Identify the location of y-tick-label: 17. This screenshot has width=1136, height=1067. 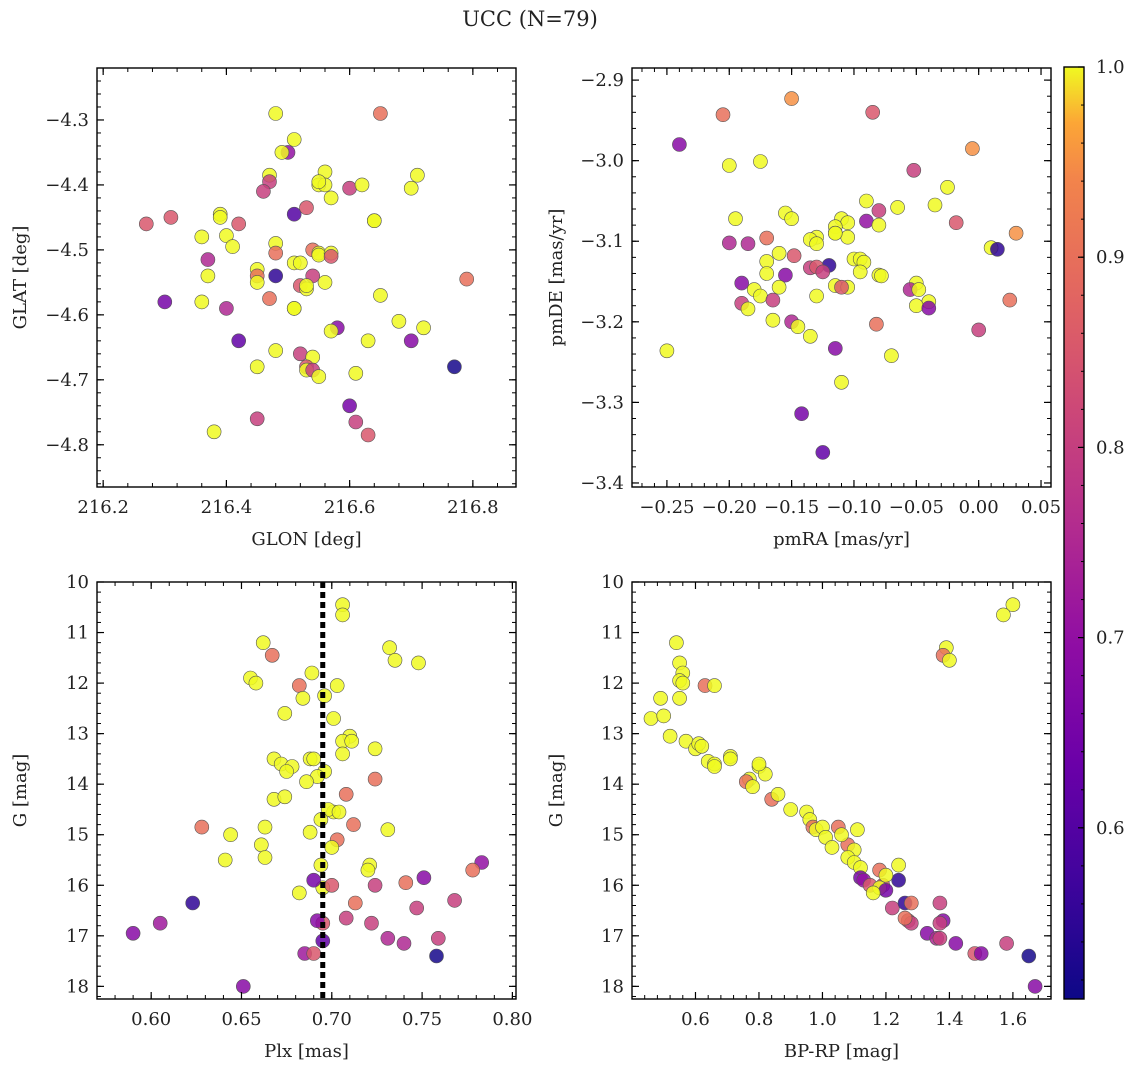
(612, 936).